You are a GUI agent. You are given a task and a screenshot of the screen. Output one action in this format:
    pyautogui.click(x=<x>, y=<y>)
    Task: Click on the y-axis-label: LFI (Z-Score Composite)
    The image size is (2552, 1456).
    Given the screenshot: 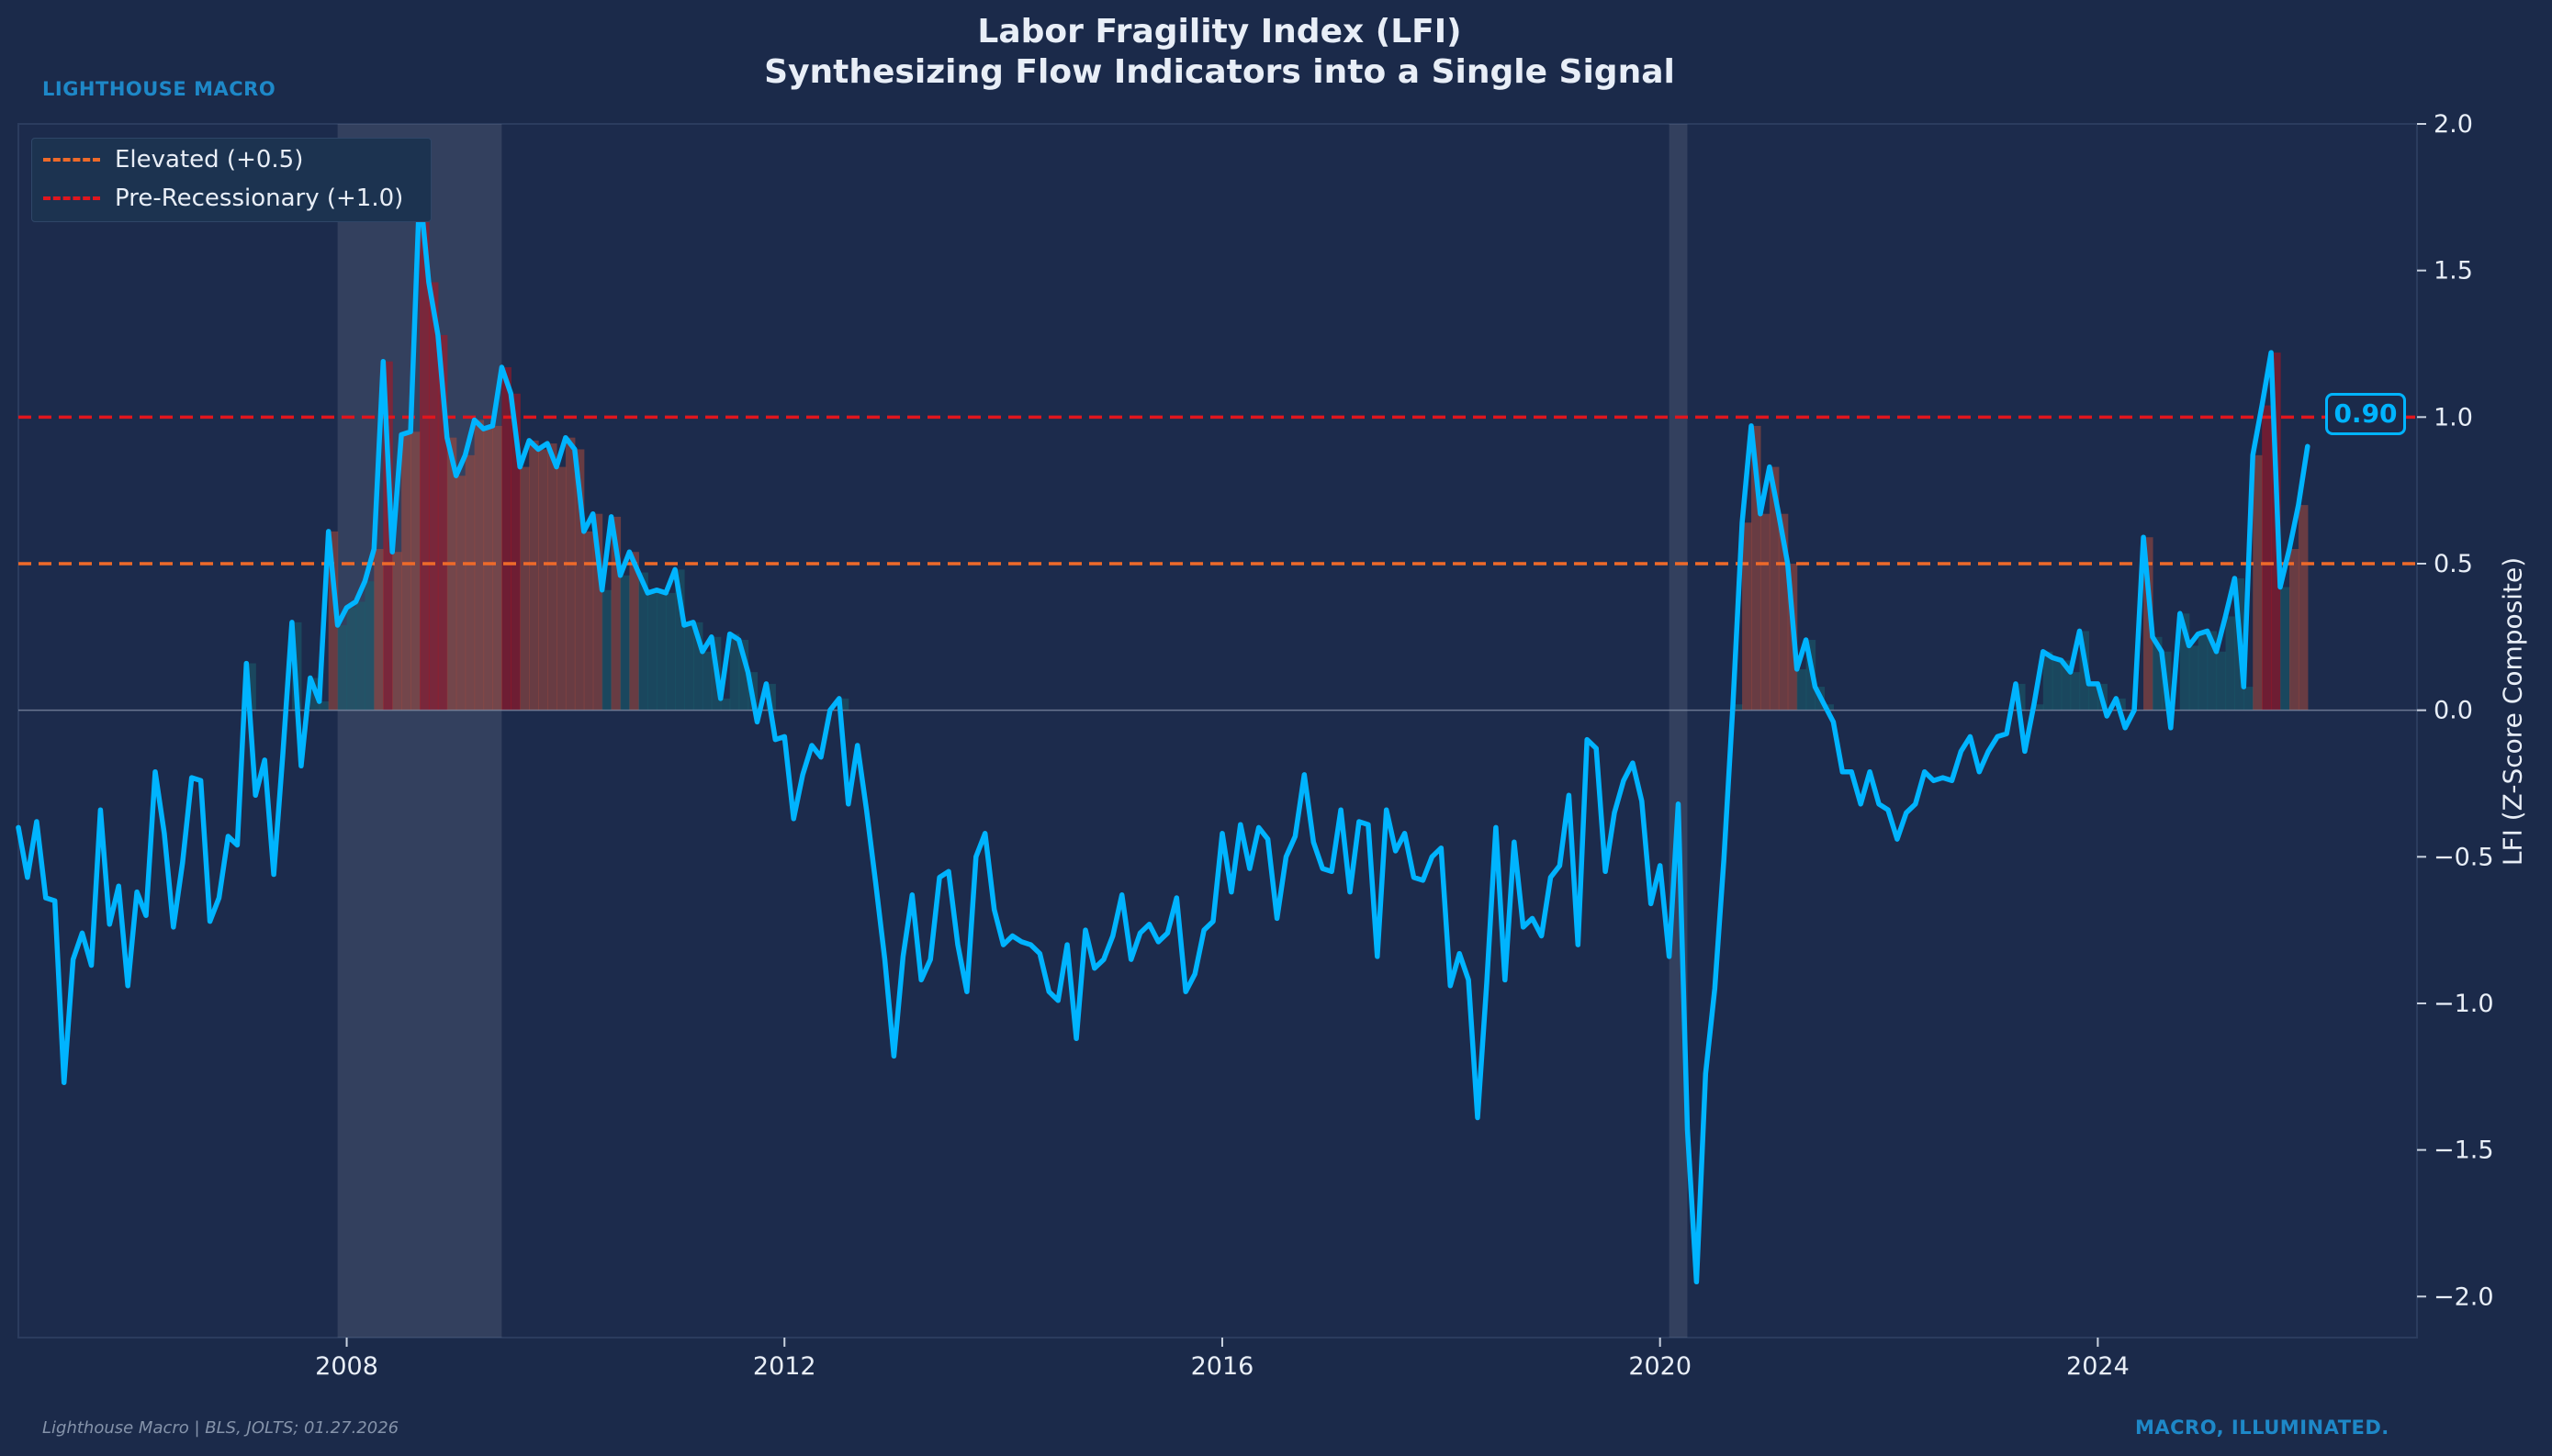 What is the action you would take?
    pyautogui.click(x=2512, y=711)
    